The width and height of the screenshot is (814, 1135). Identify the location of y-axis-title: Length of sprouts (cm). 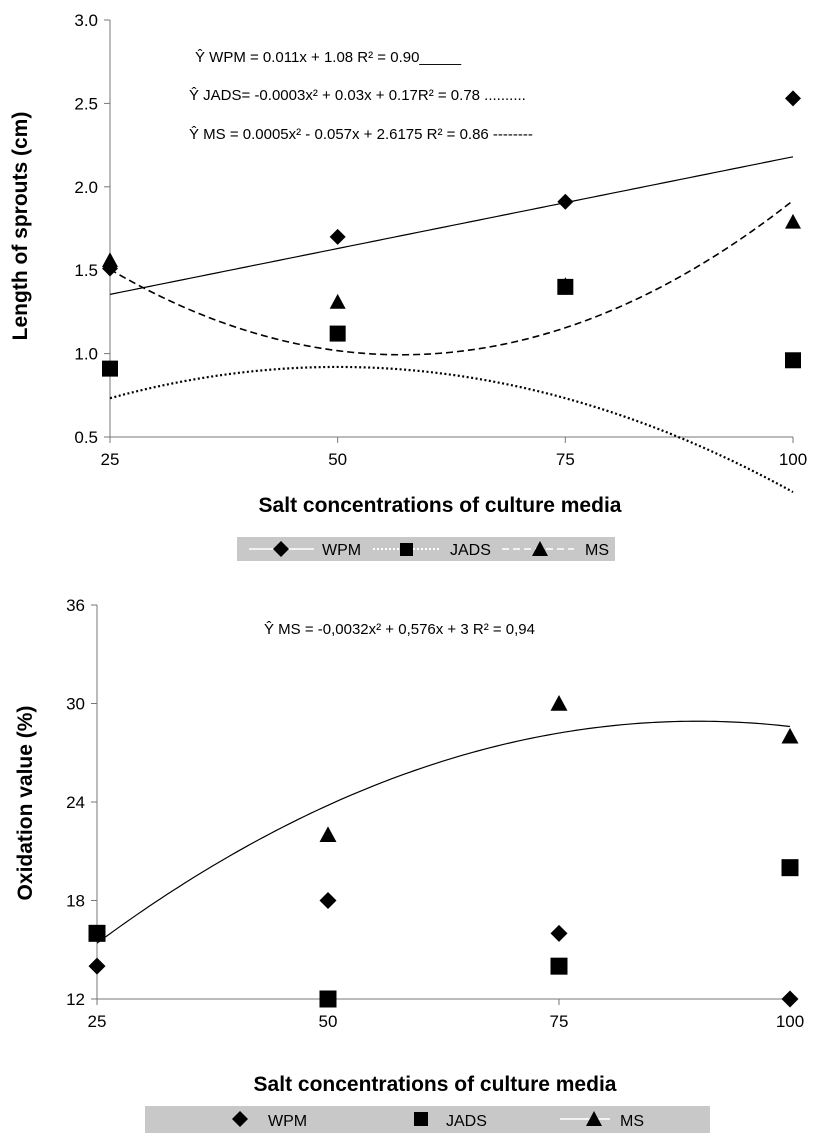
(20, 226).